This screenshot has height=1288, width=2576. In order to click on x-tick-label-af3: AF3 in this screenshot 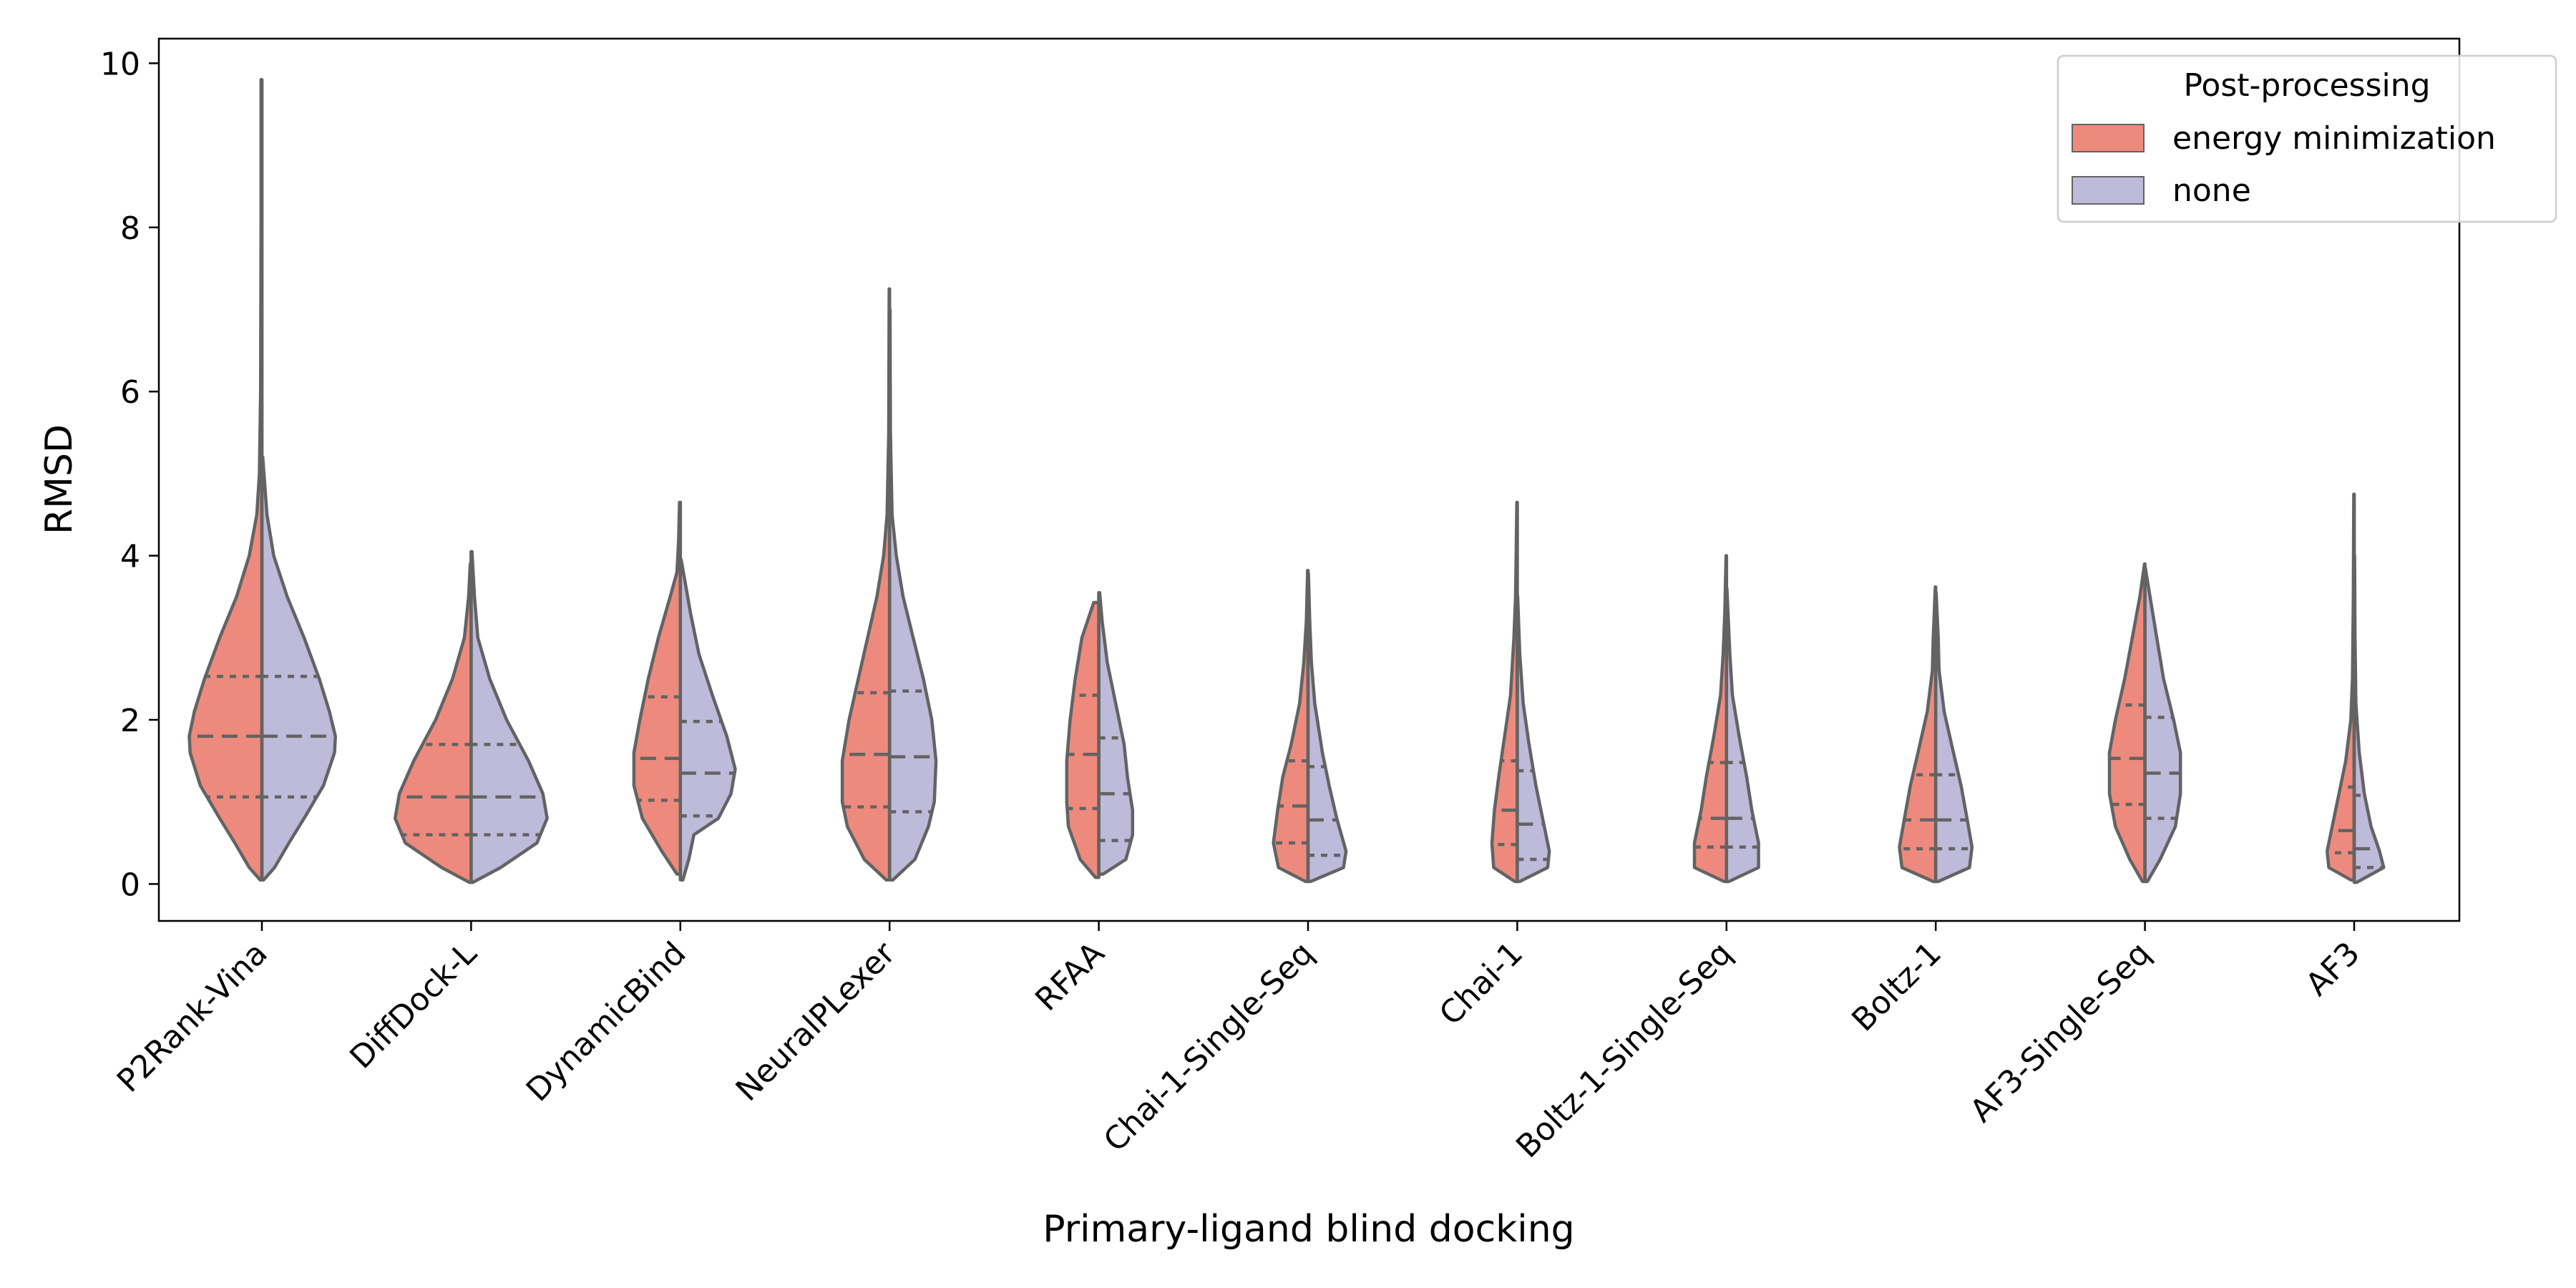, I will do `click(2333, 969)`.